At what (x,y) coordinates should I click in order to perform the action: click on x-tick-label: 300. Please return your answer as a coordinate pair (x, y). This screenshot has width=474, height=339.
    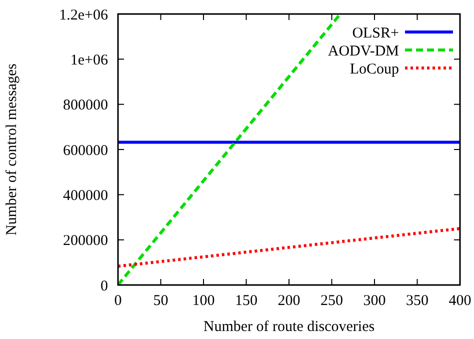
    Looking at the image, I should click on (374, 301).